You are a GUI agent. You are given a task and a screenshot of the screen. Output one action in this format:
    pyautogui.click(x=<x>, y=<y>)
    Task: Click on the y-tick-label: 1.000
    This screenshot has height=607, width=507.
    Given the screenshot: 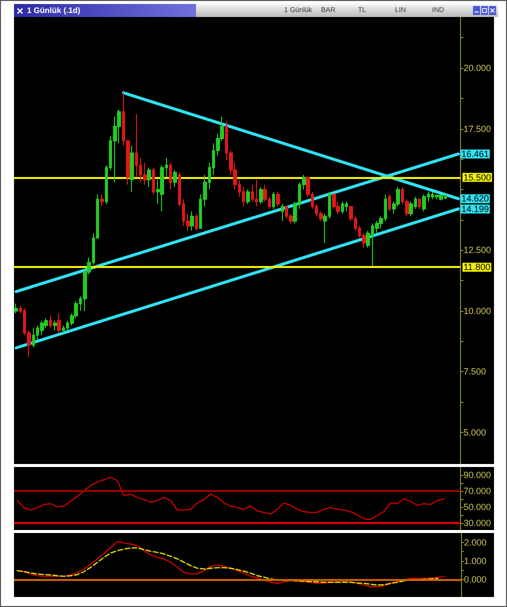 What is the action you would take?
    pyautogui.click(x=475, y=561)
    